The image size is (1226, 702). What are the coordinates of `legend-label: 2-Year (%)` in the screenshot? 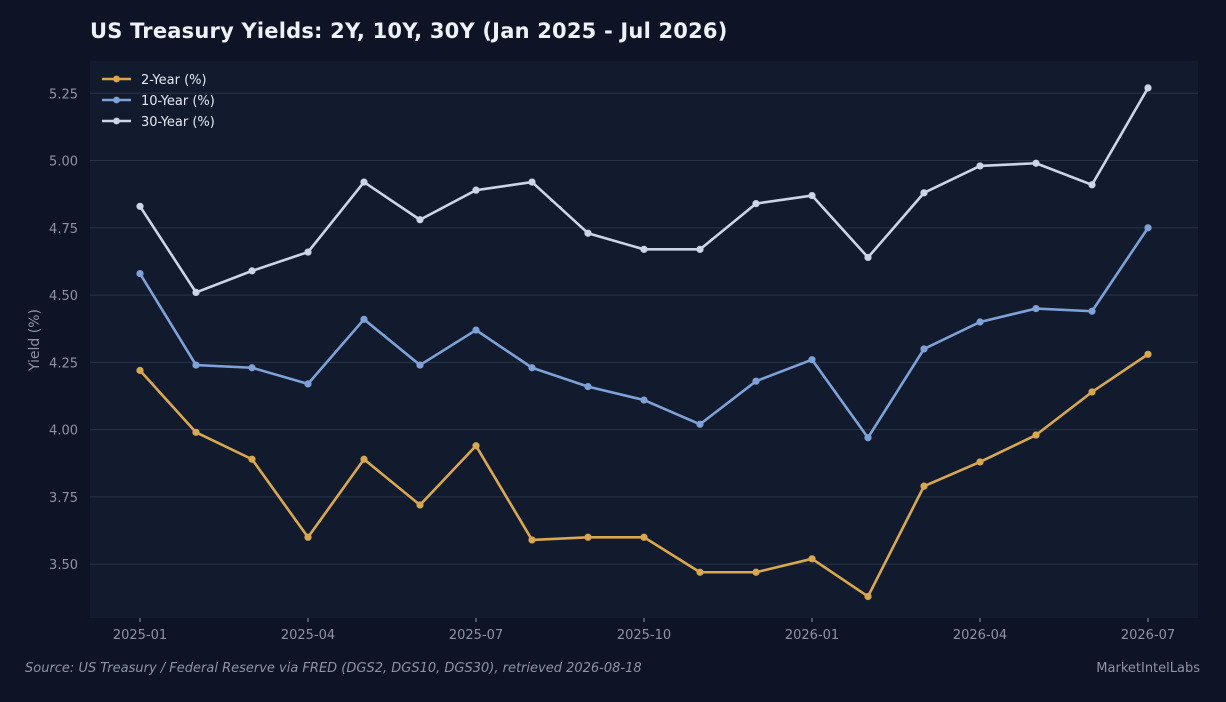 It's located at (174, 80).